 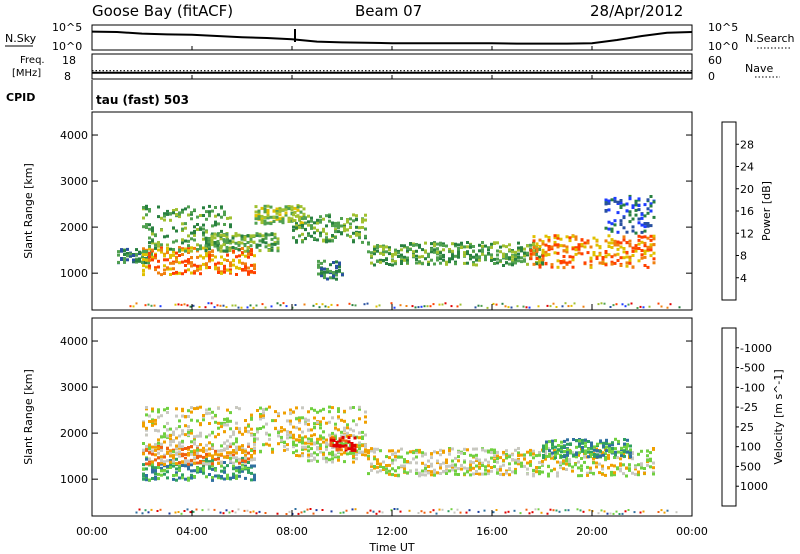 What do you see at coordinates (67, 76) in the screenshot?
I see `freq-left-bottom: 8` at bounding box center [67, 76].